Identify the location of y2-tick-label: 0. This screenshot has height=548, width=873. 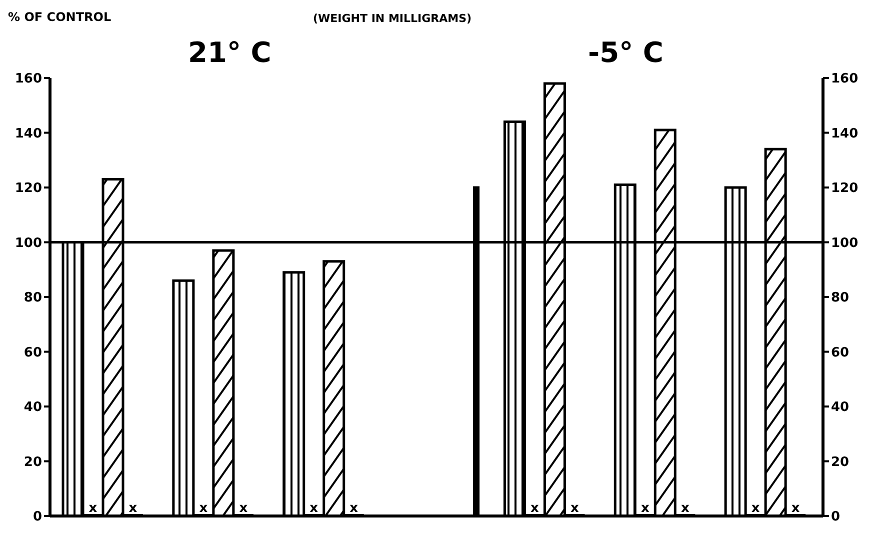
(835, 517).